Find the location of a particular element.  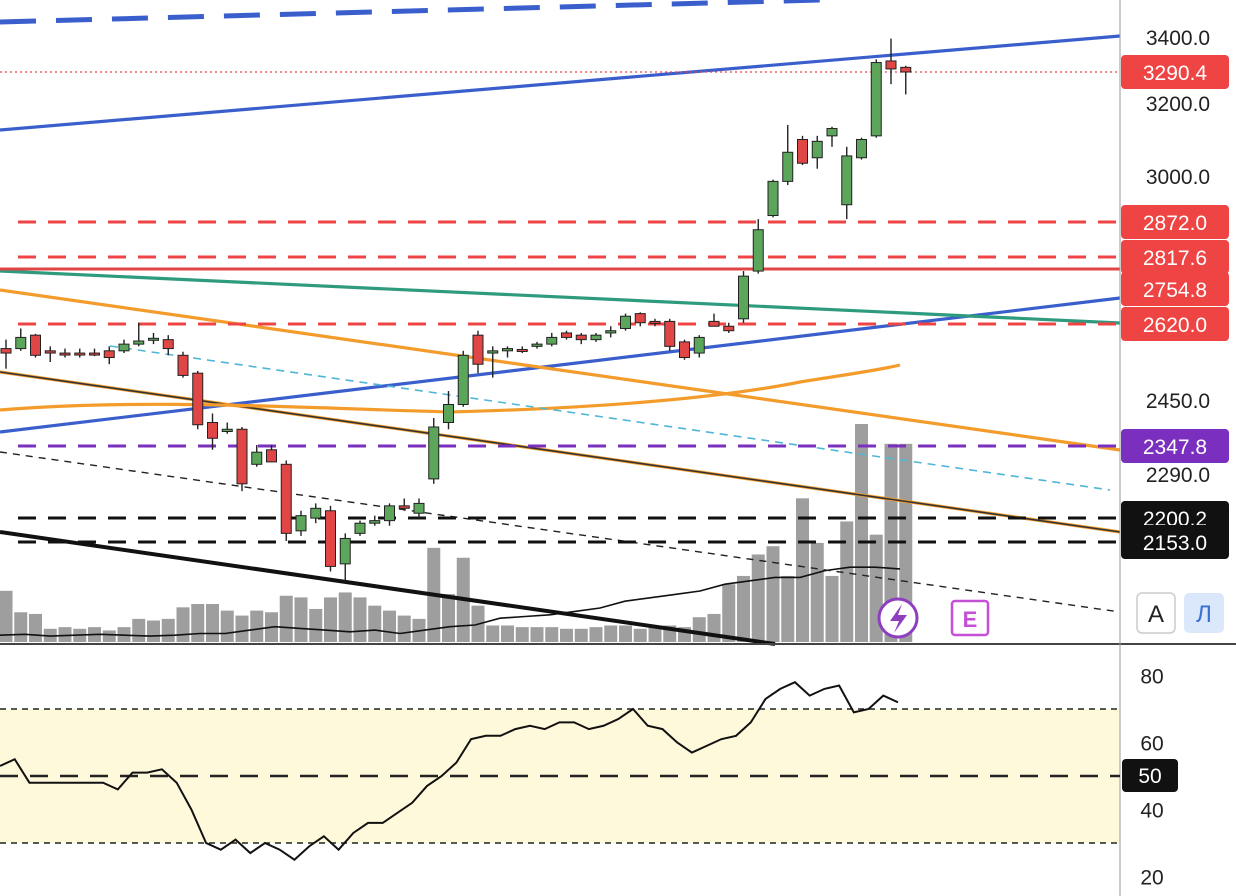

price-badge-label: 2153.0 is located at coordinates (1175, 543).